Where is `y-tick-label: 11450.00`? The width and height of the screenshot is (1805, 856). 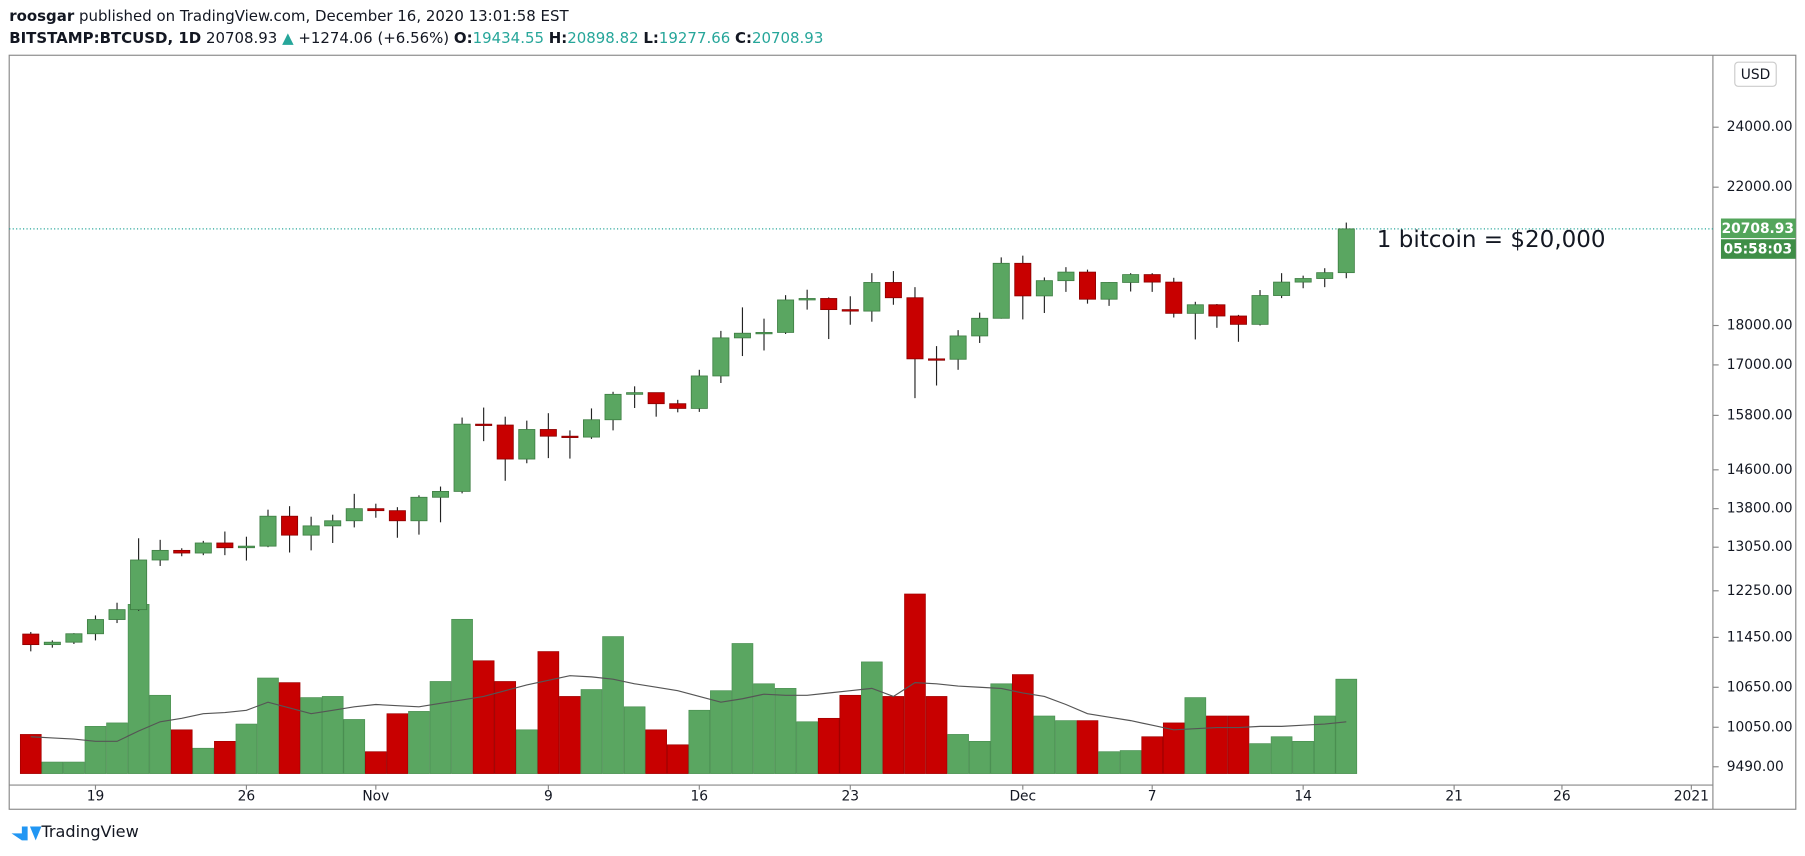 y-tick-label: 11450.00 is located at coordinates (1760, 637).